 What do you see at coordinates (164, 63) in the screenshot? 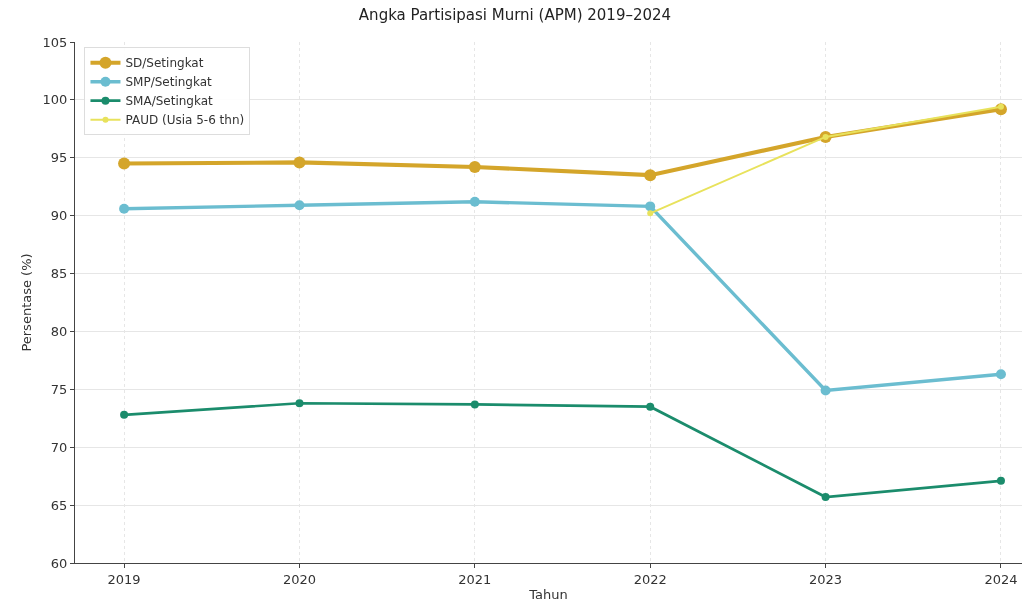
I see `legend-label: SD/Setingkat` at bounding box center [164, 63].